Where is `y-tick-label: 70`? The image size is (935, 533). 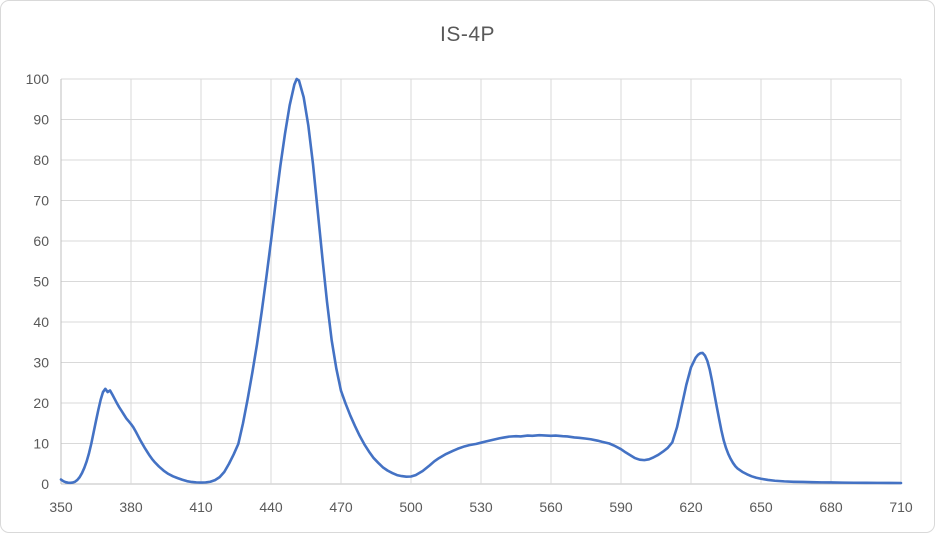
y-tick-label: 70 is located at coordinates (41, 201).